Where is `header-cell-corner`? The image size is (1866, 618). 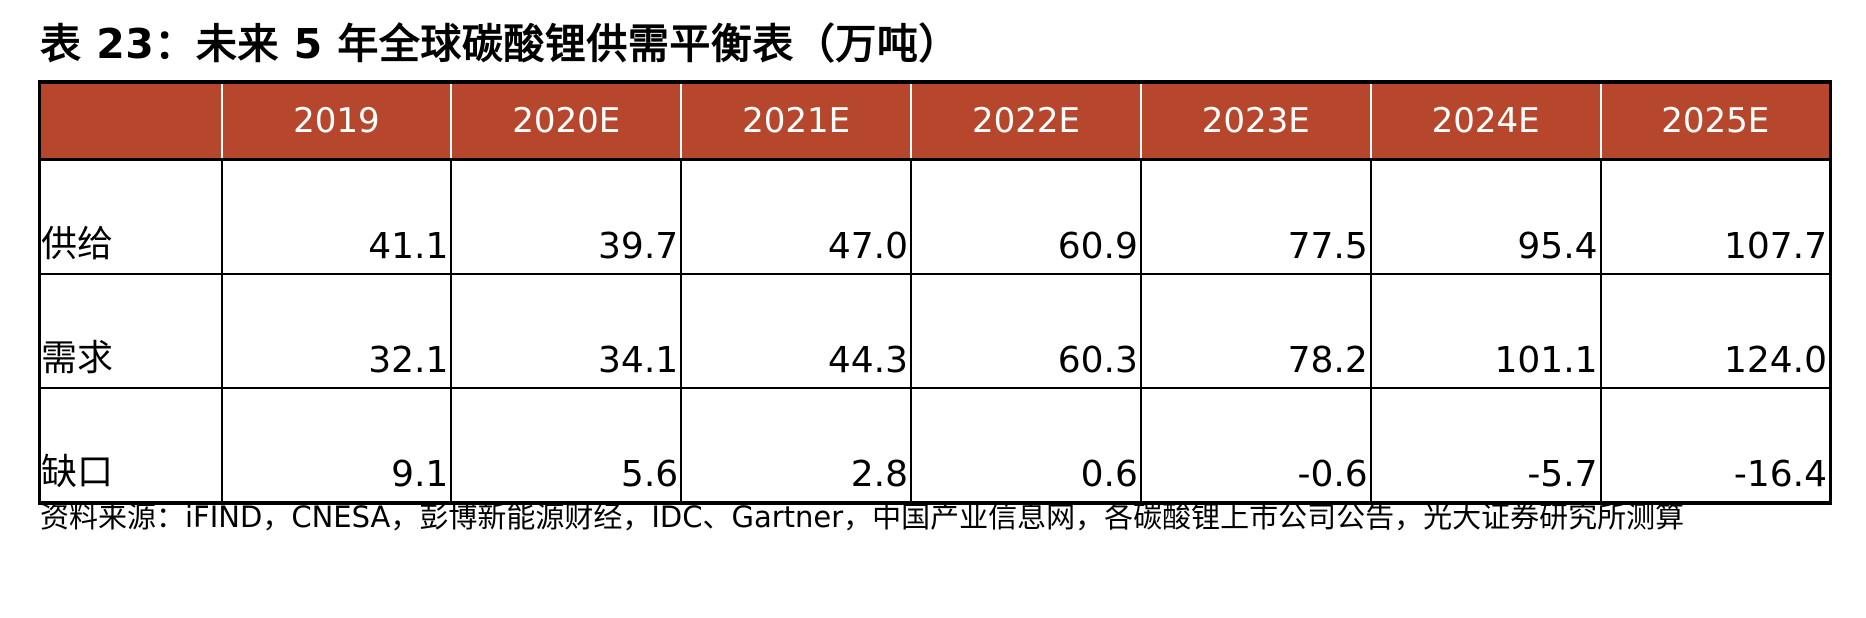
header-cell-corner is located at coordinates (131, 121).